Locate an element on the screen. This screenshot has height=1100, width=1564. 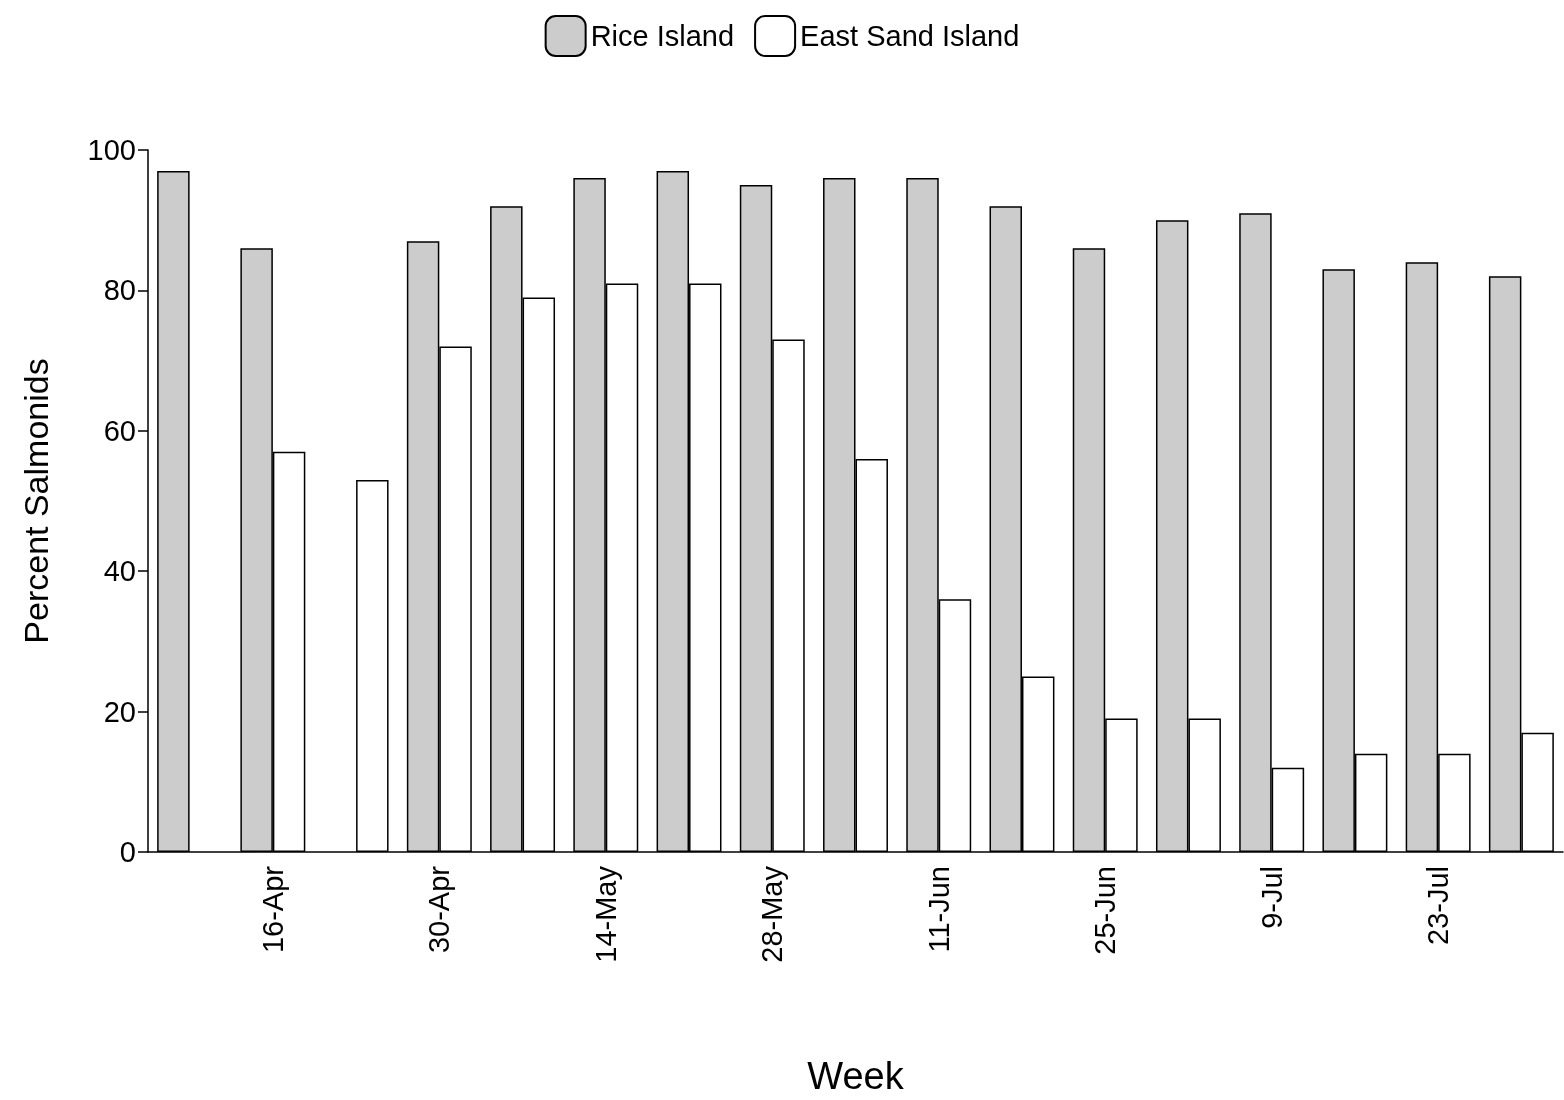
x-tick-label: 16-Apr is located at coordinates (272, 909).